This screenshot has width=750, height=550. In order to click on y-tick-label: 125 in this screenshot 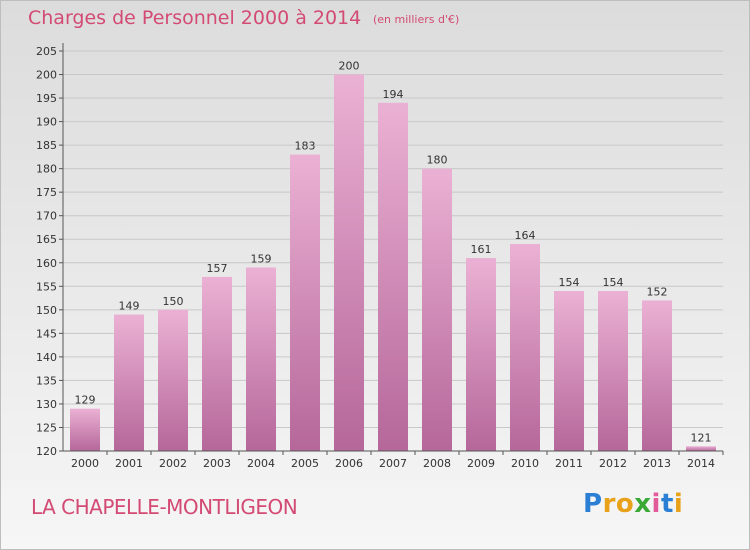, I will do `click(46, 427)`.